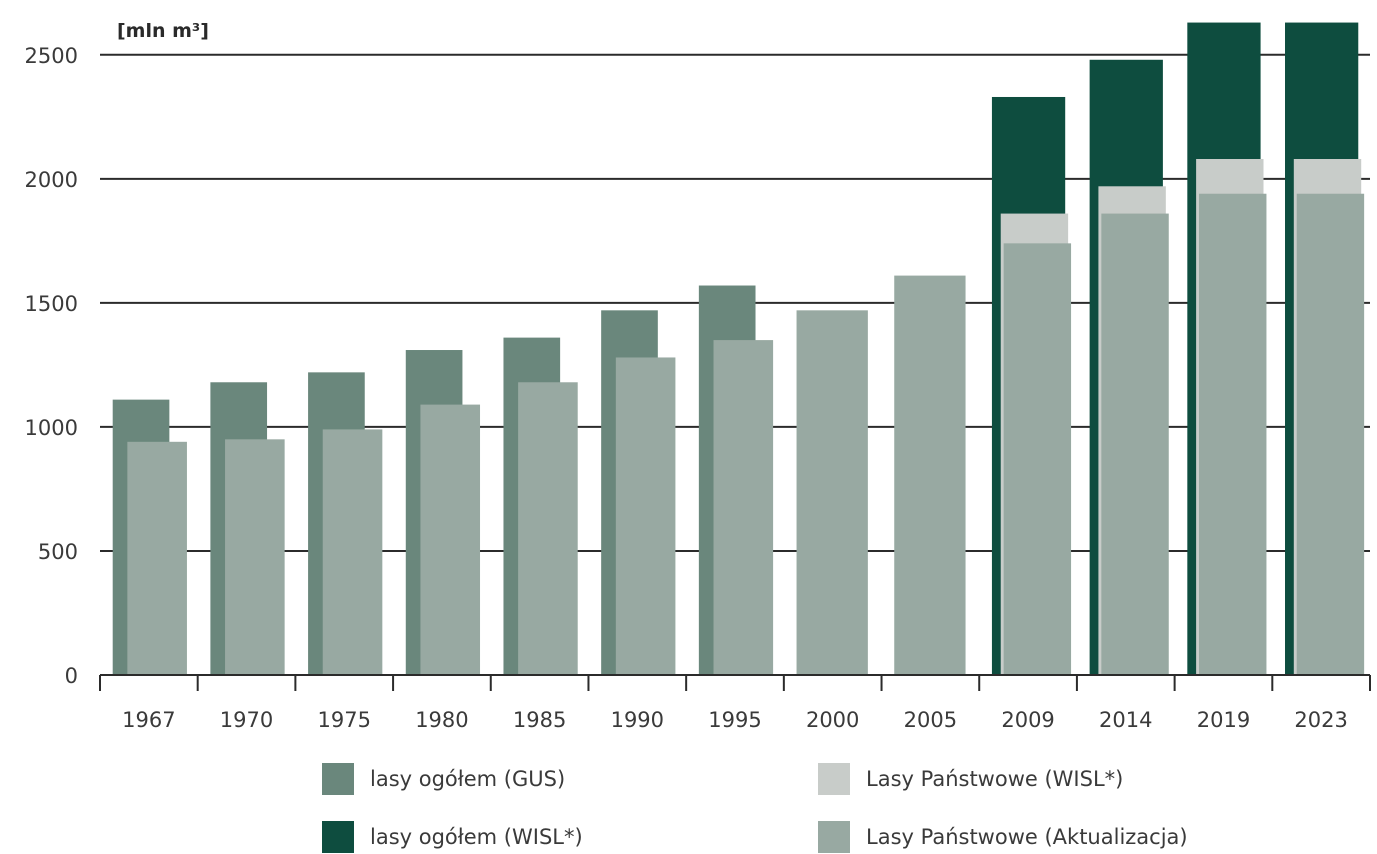 This screenshot has height=854, width=1377. Describe the element at coordinates (734, 720) in the screenshot. I see `x-tick-label-1995: 1995` at that location.